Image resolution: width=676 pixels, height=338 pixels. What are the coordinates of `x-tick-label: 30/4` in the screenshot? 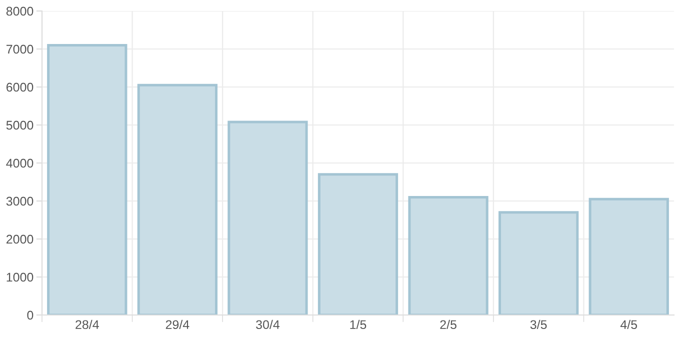 It's located at (268, 325).